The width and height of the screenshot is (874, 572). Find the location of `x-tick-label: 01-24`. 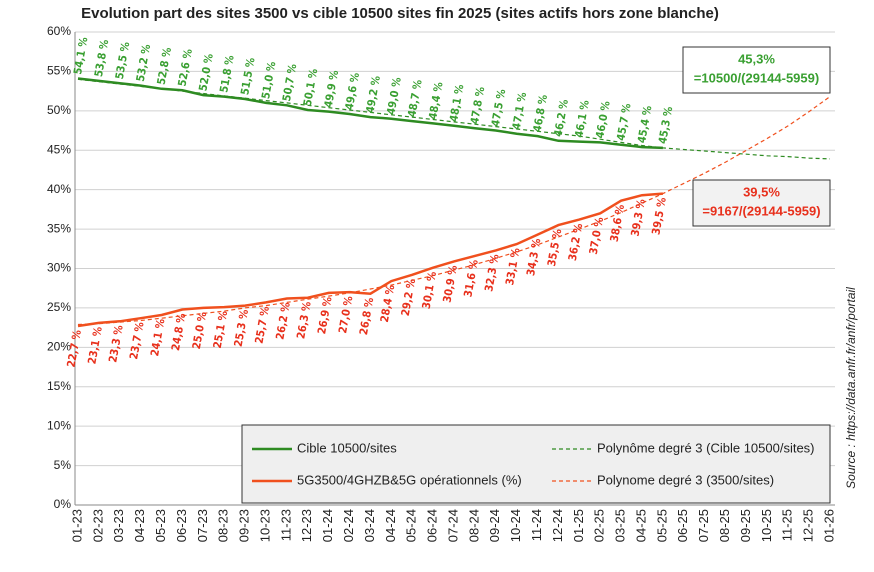

x-tick-label: 01-24 is located at coordinates (327, 525).